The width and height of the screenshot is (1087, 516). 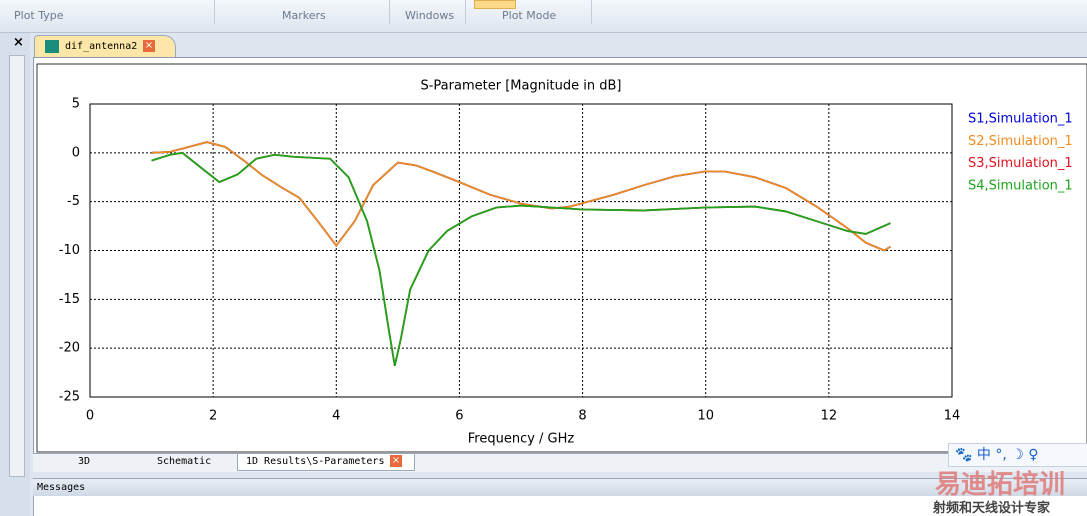 What do you see at coordinates (73, 201) in the screenshot?
I see `y-tick-label: -5` at bounding box center [73, 201].